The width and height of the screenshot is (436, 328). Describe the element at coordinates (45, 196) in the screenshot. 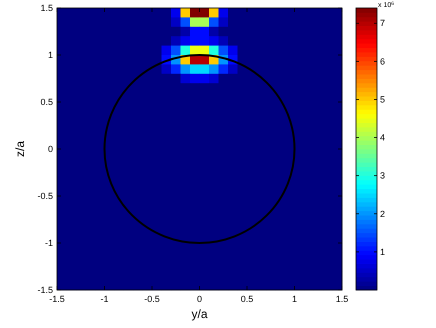

I see `y-tick-label: -0.5` at that location.